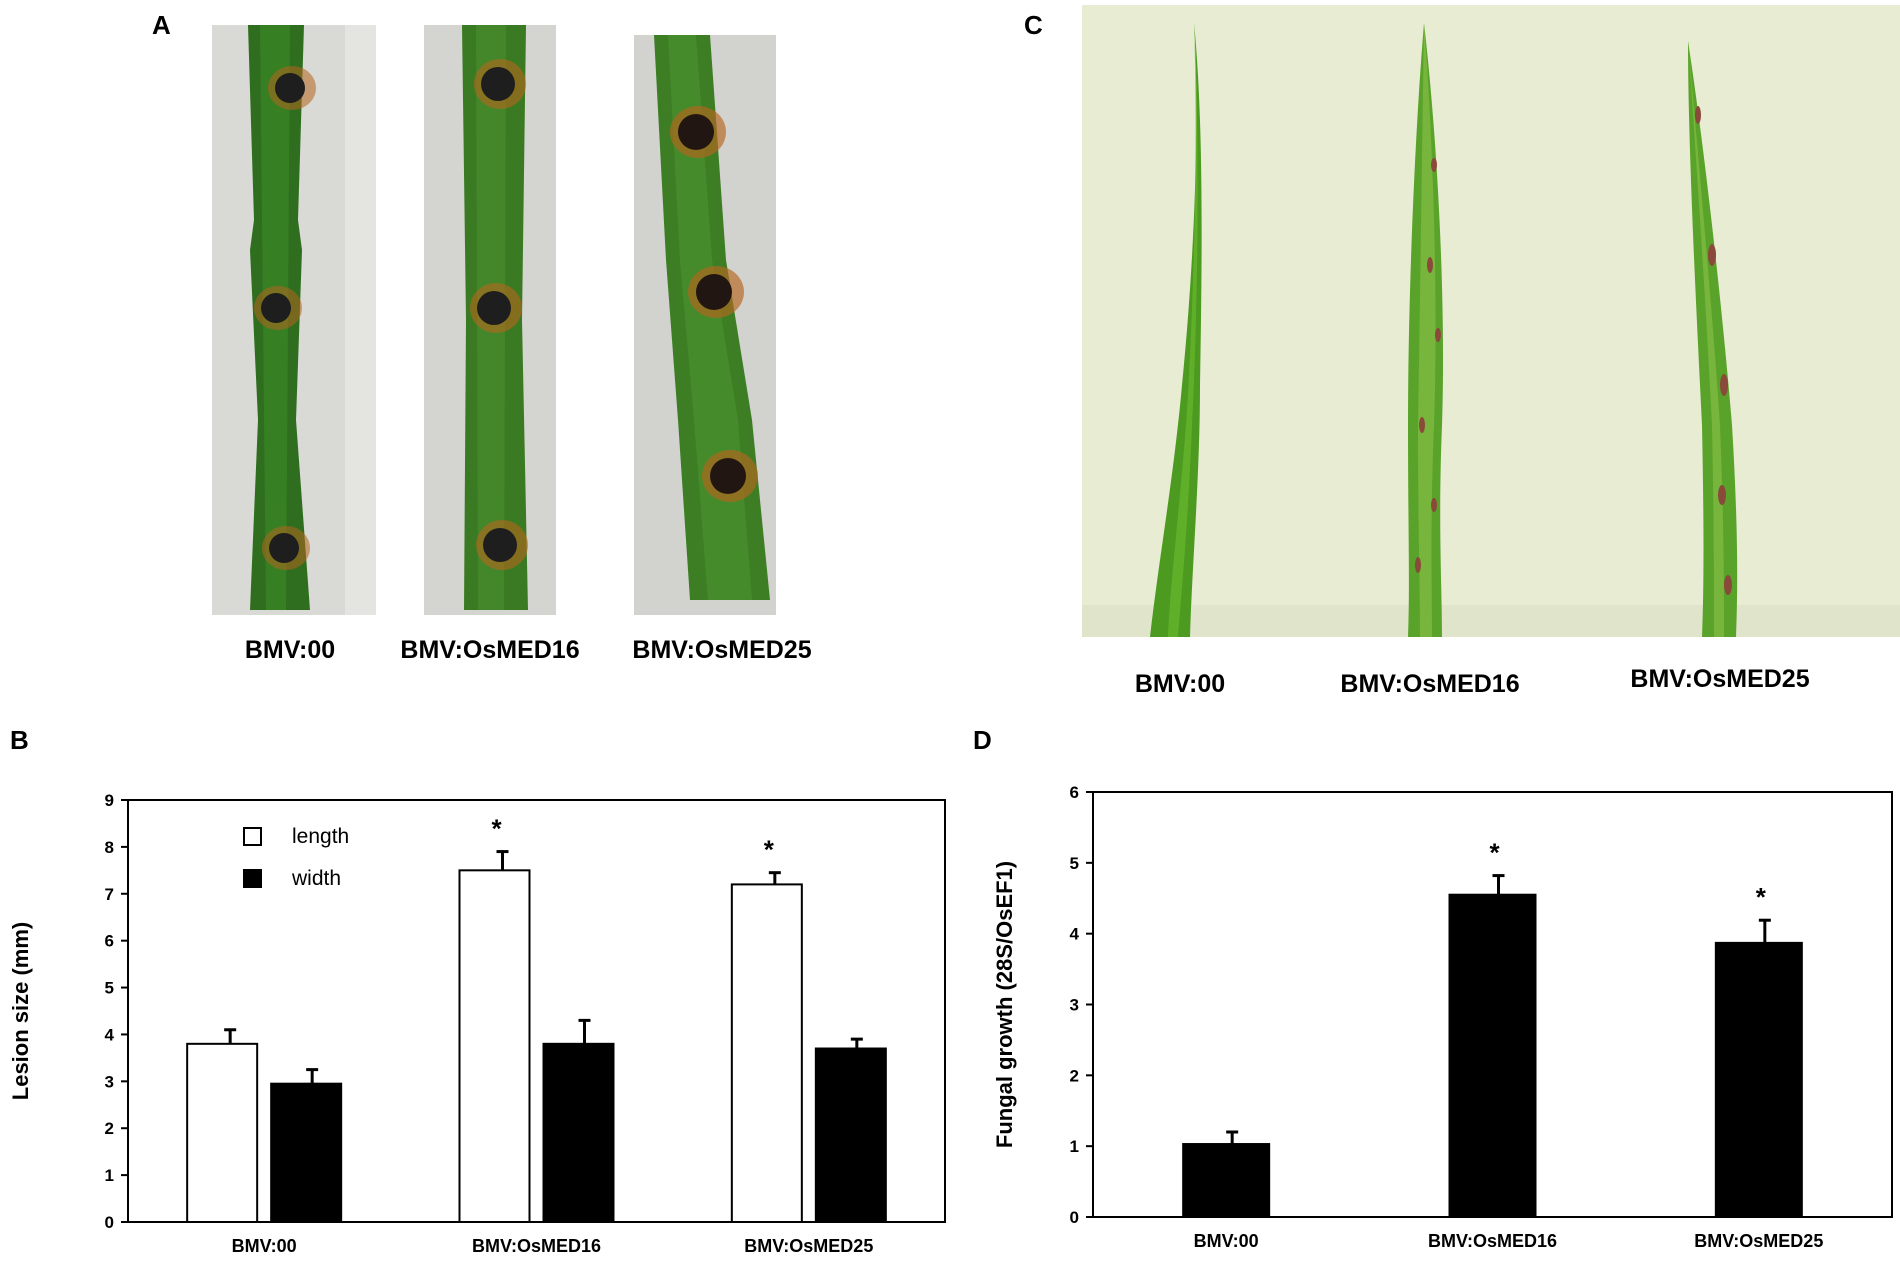 This screenshot has height=1262, width=1900. Describe the element at coordinates (982, 740) in the screenshot. I see `panel-label-d: D` at that location.